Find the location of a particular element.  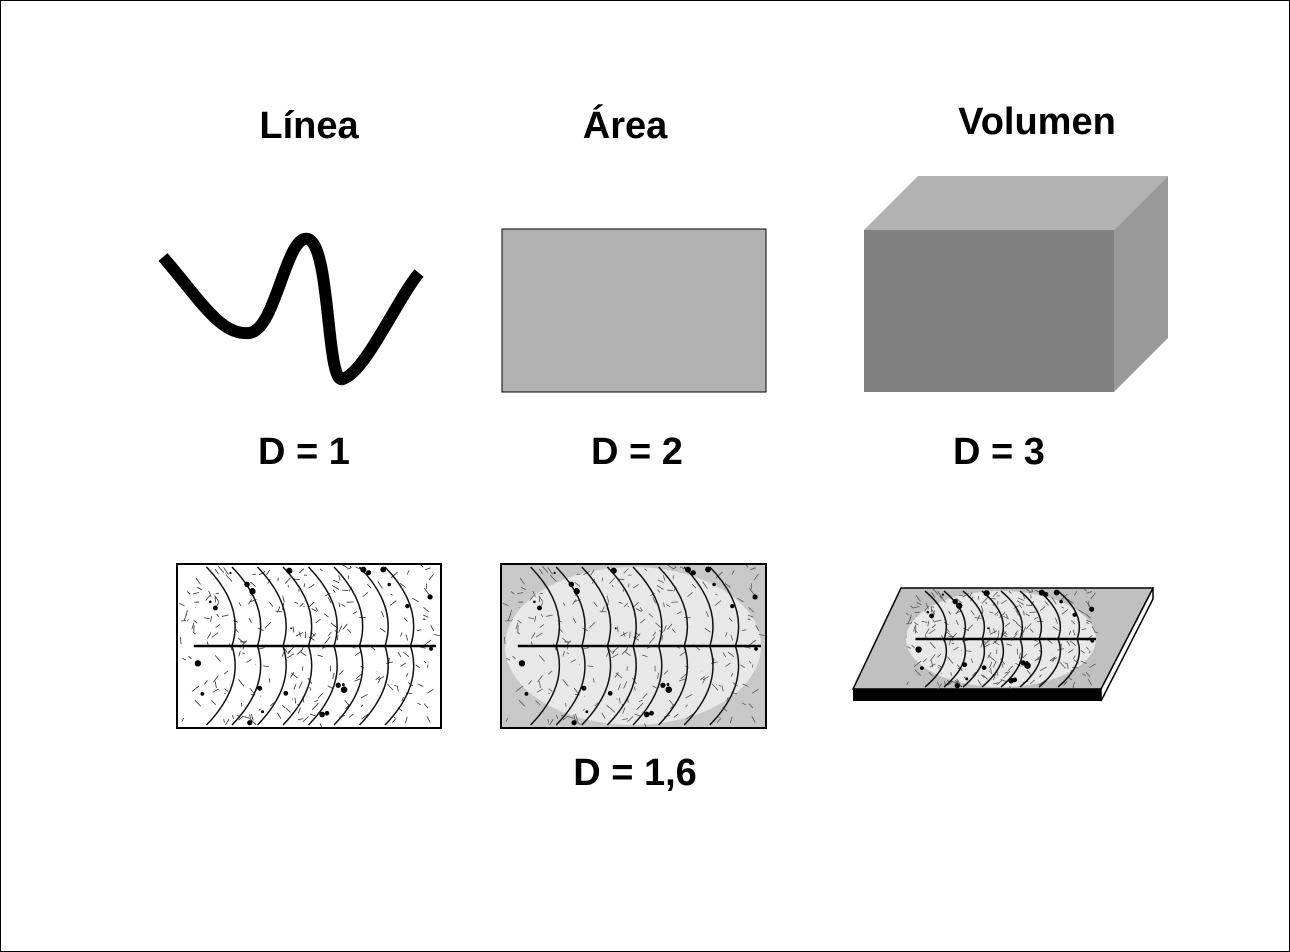

cube-side-face is located at coordinates (1141, 284).